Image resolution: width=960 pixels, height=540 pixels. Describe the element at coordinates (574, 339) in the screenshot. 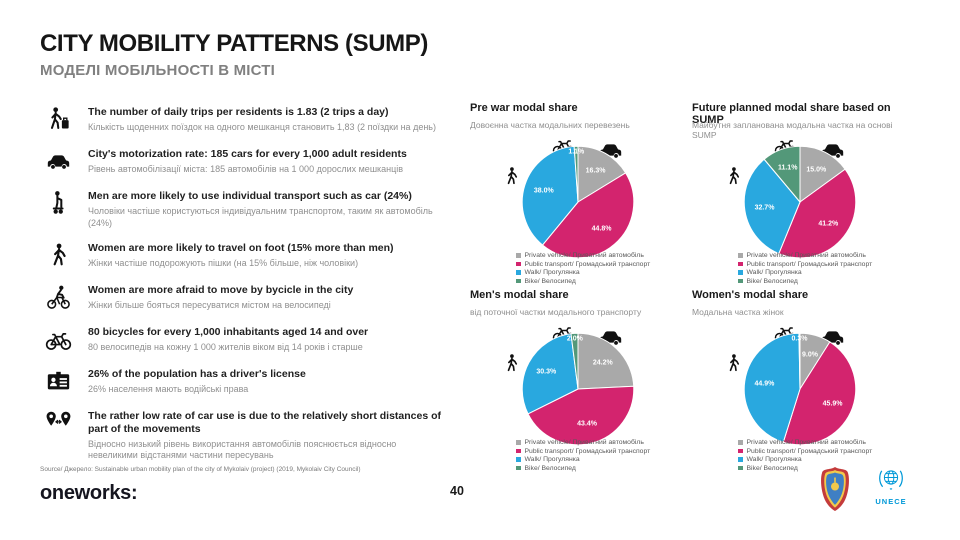

I see `slice-label: 2.0%` at that location.